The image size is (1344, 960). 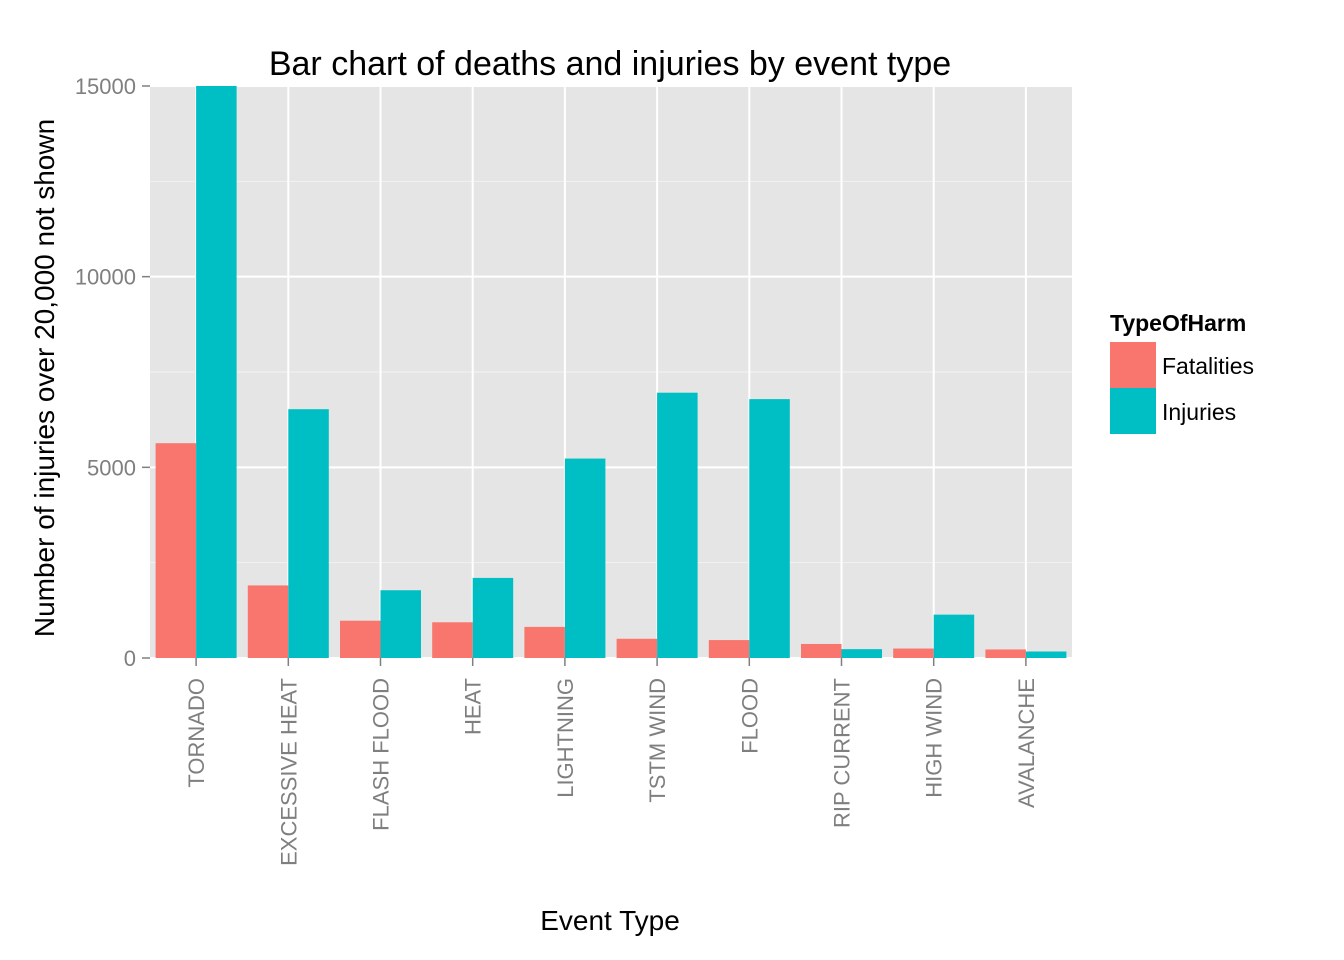 I want to click on bar-fatalities-tornado, so click(x=176, y=550).